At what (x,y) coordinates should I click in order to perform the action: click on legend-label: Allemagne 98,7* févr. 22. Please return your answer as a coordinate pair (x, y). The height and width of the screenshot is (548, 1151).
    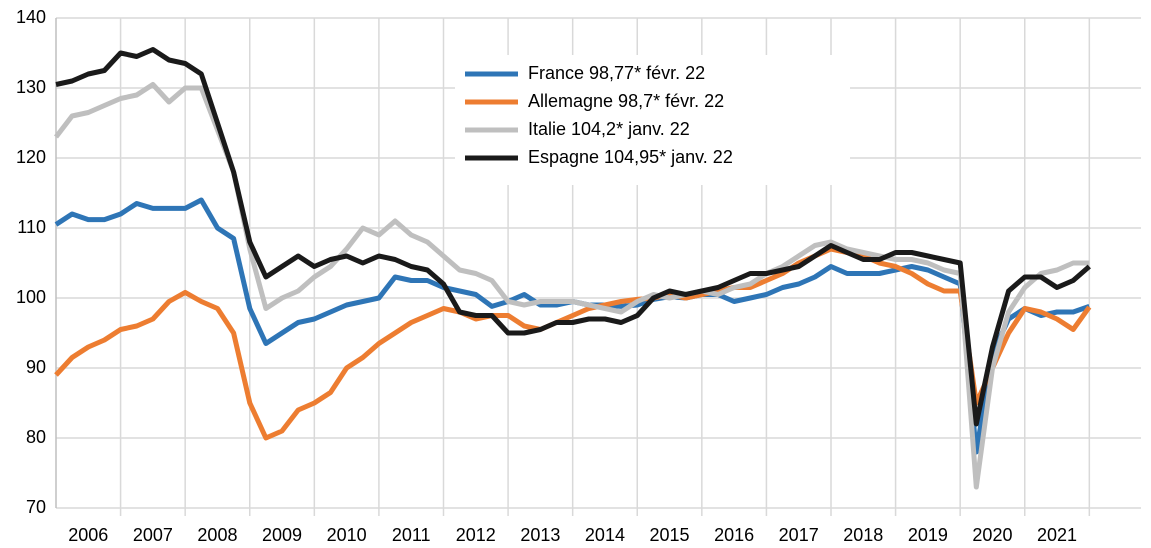
    Looking at the image, I should click on (626, 101).